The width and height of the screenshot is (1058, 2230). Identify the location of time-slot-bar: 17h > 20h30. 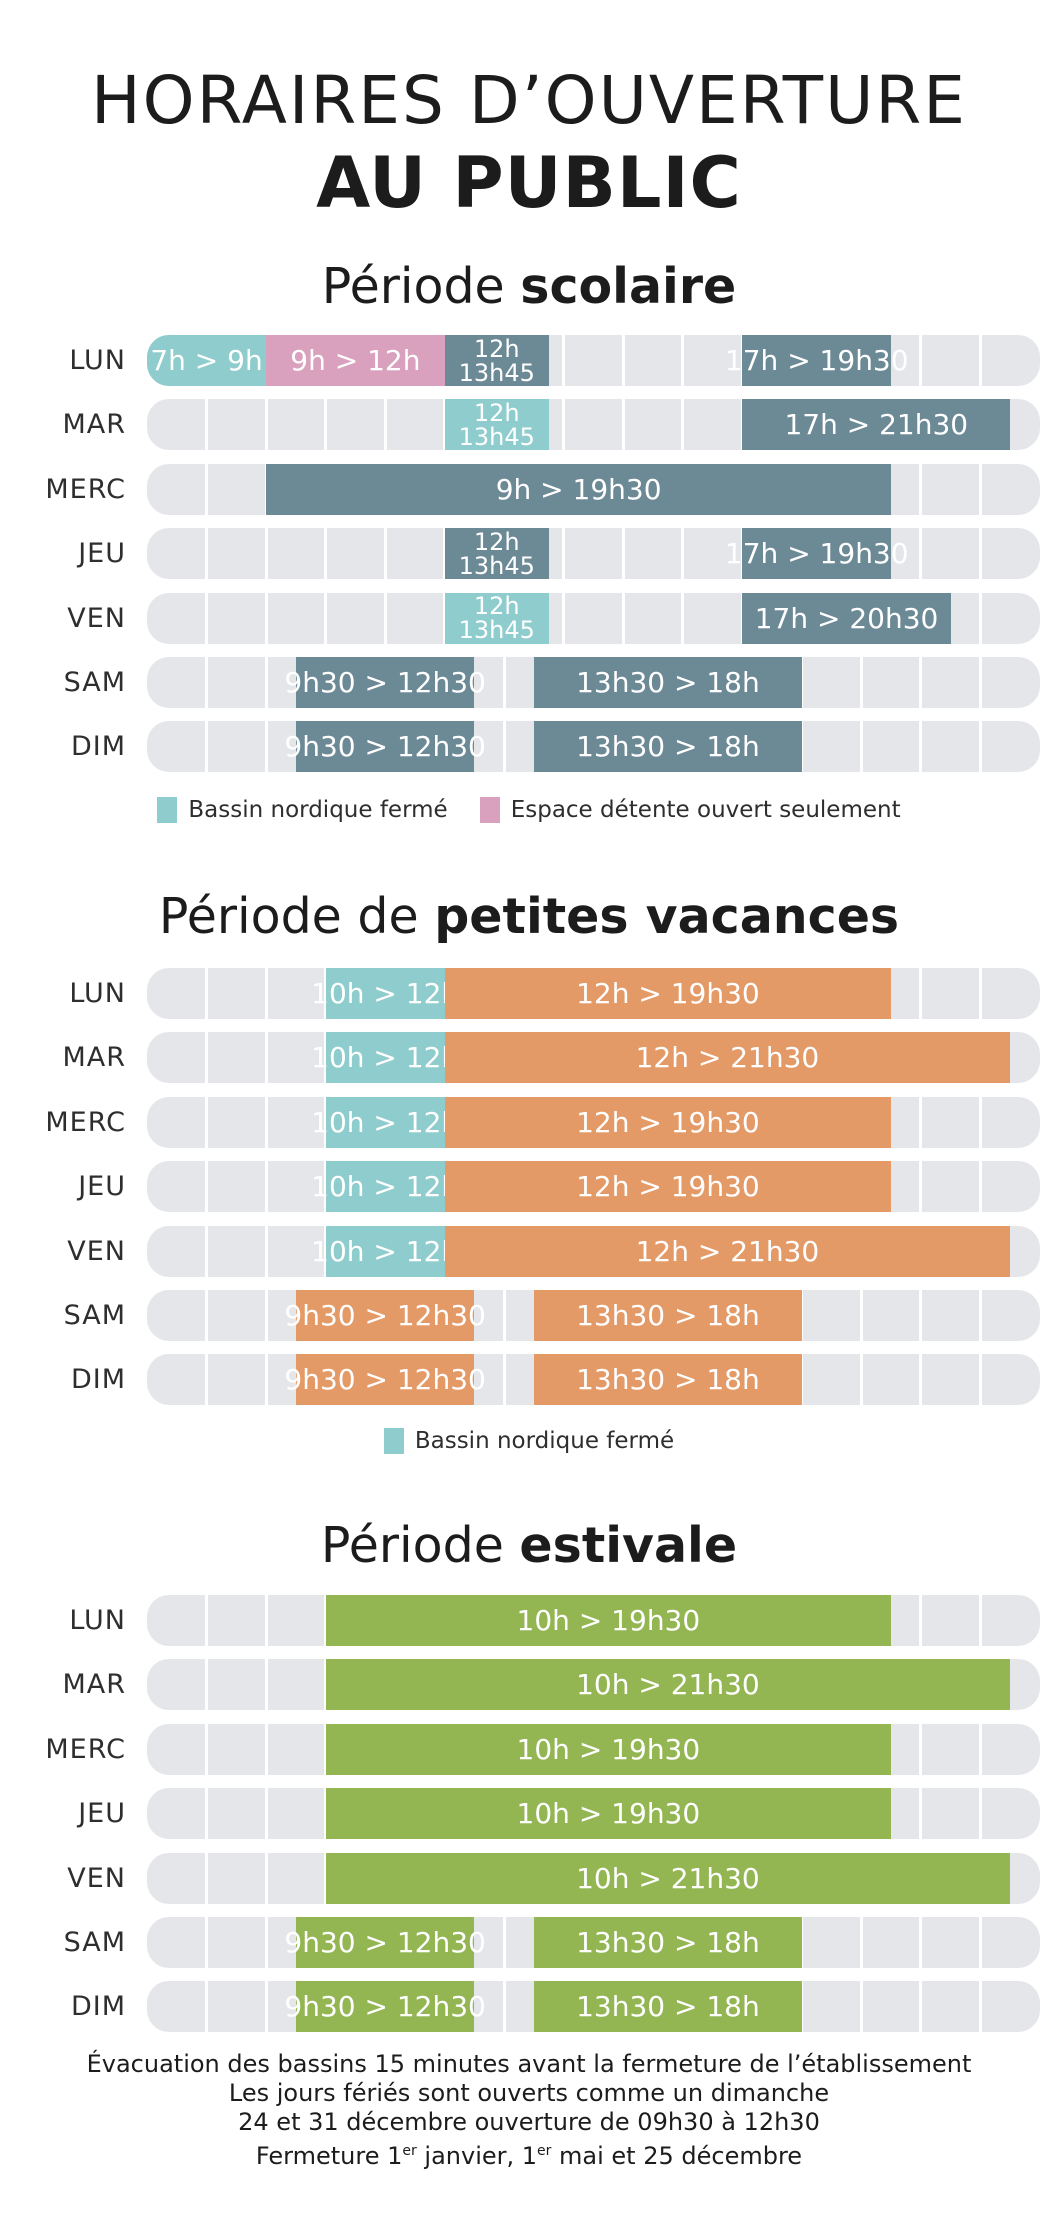
(846, 618).